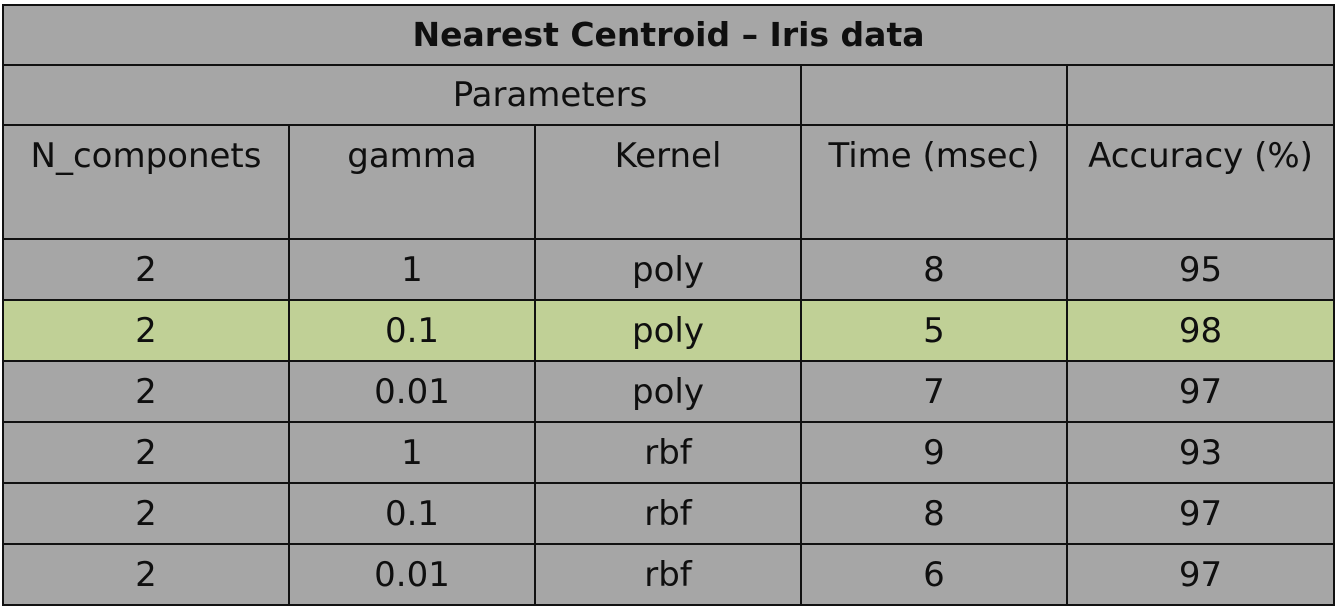 The width and height of the screenshot is (1337, 609). Describe the element at coordinates (1200, 269) in the screenshot. I see `cell-accuracy: 95` at that location.